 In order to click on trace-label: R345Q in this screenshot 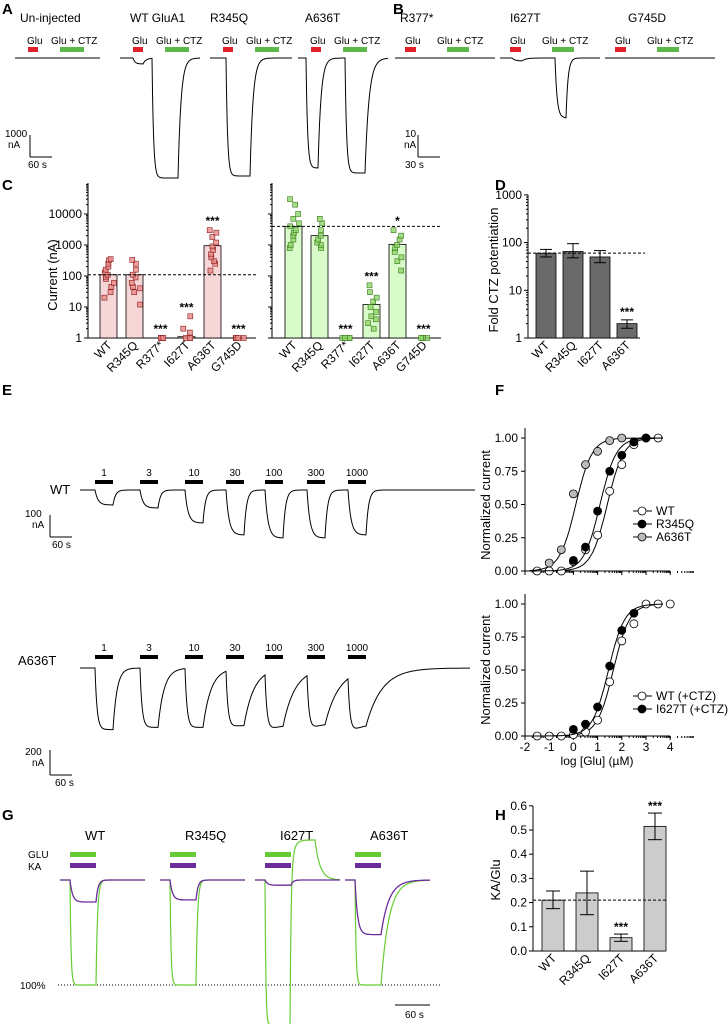, I will do `click(205, 835)`.